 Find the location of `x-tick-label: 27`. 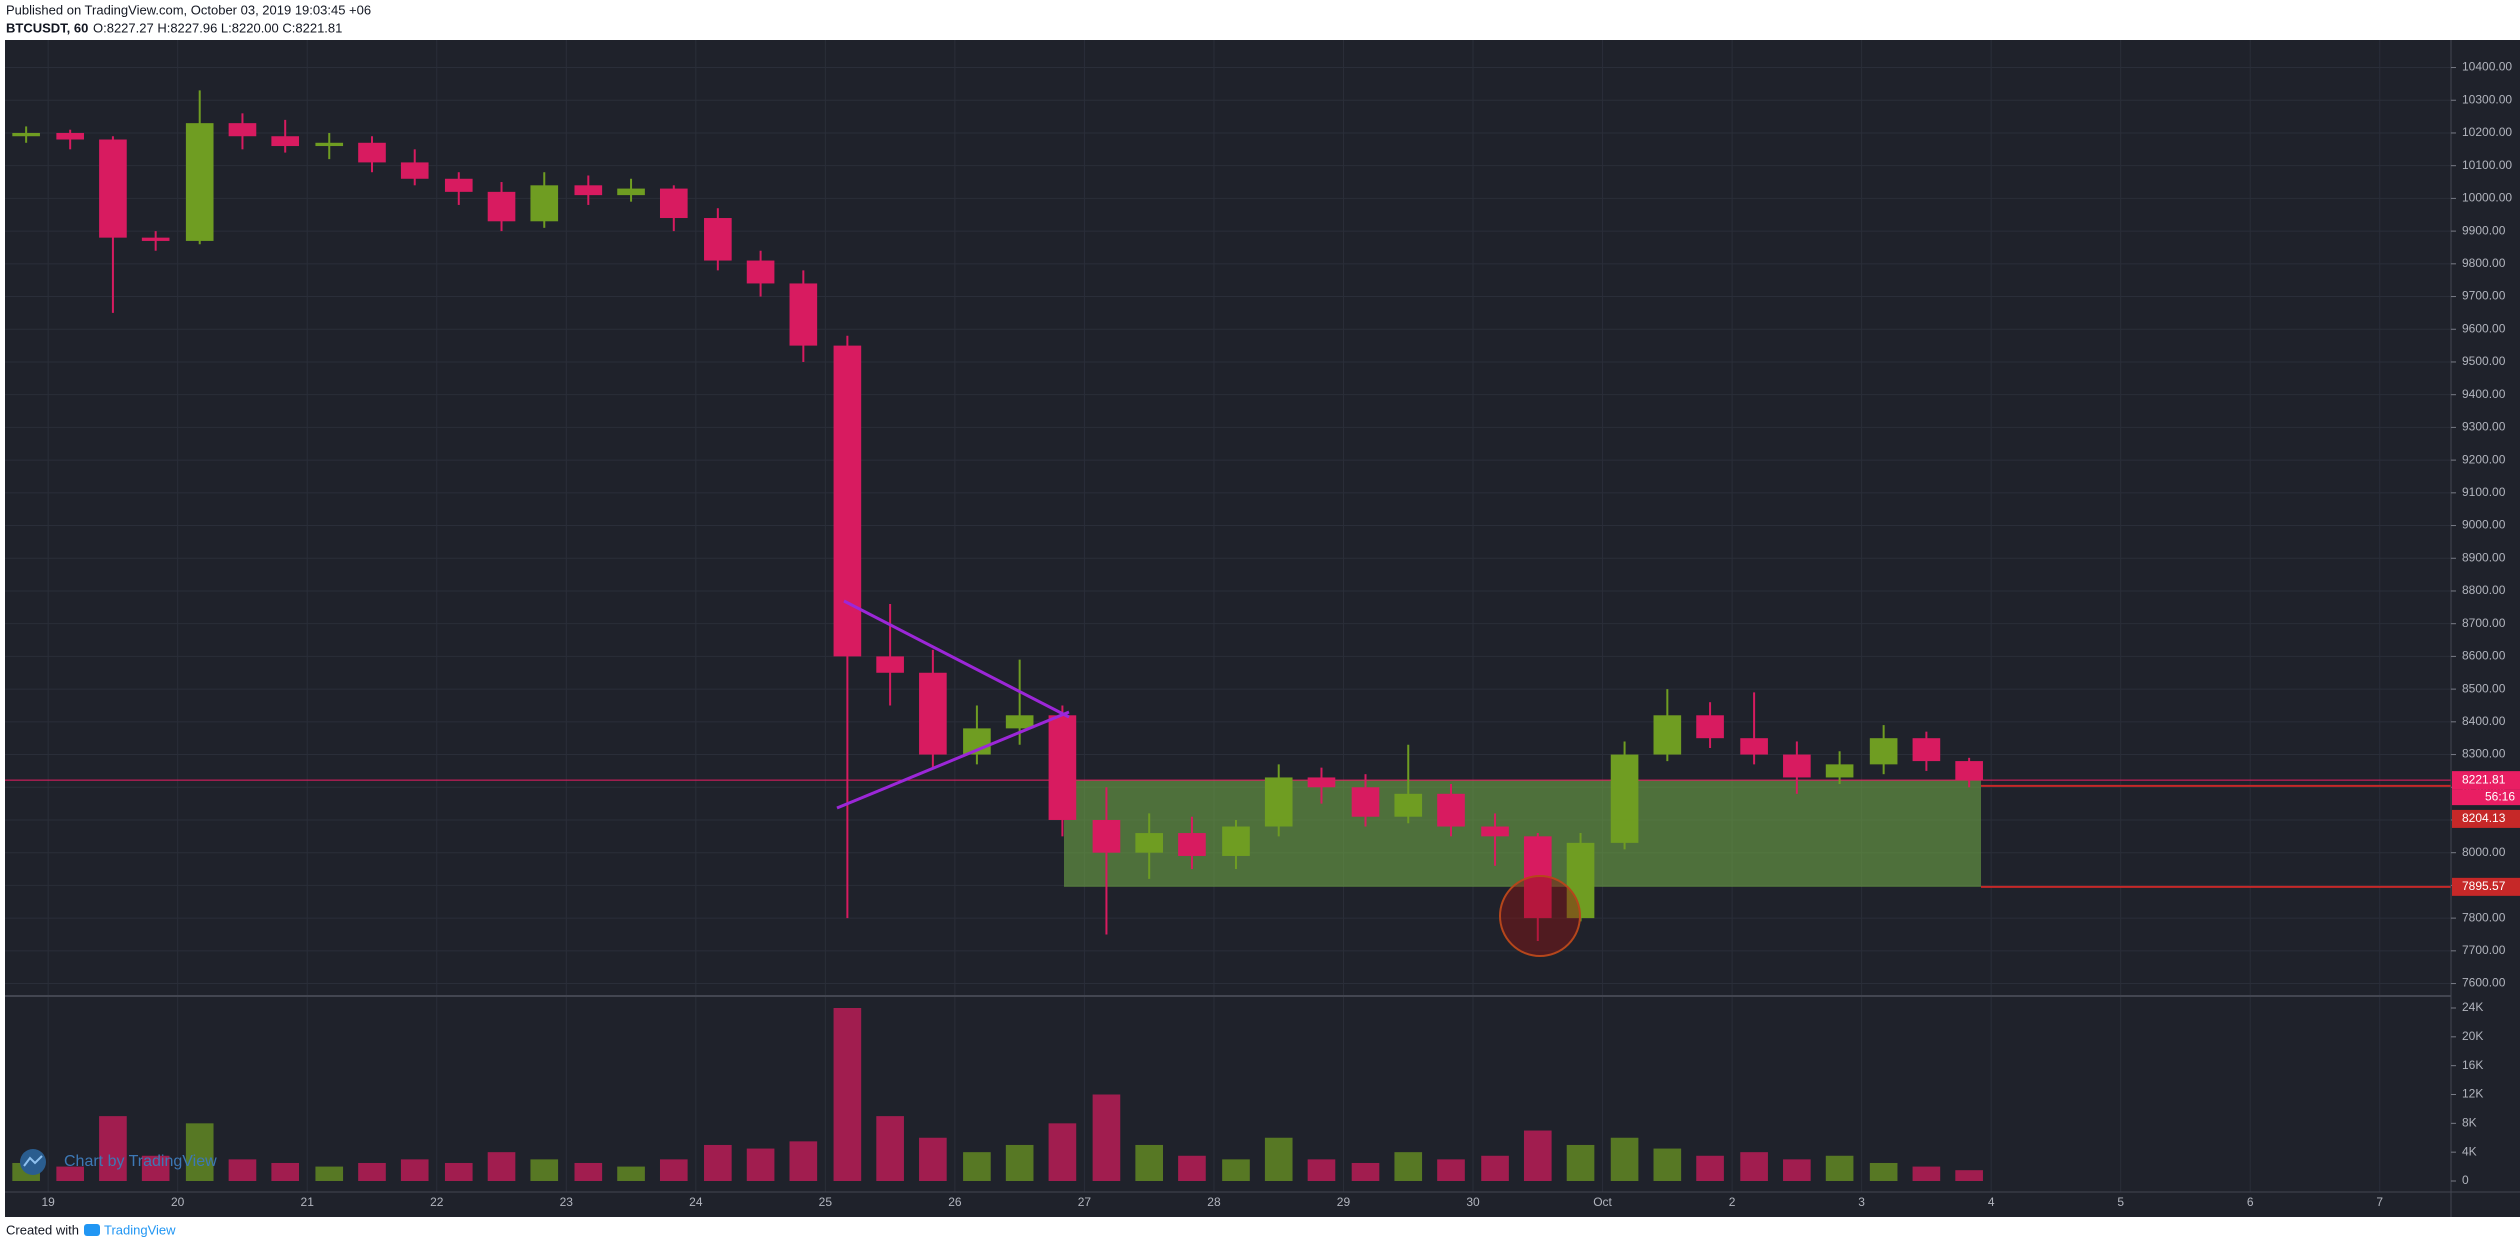

x-tick-label: 27 is located at coordinates (1085, 1202).